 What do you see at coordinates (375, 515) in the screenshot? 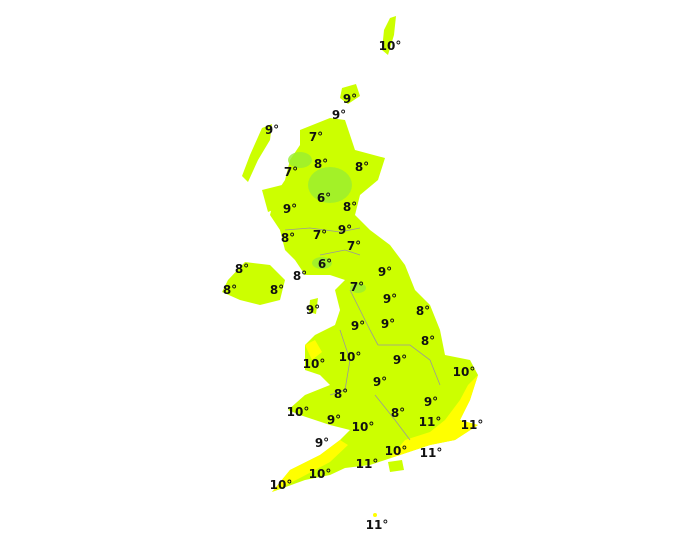
I see `channel-islands` at bounding box center [375, 515].